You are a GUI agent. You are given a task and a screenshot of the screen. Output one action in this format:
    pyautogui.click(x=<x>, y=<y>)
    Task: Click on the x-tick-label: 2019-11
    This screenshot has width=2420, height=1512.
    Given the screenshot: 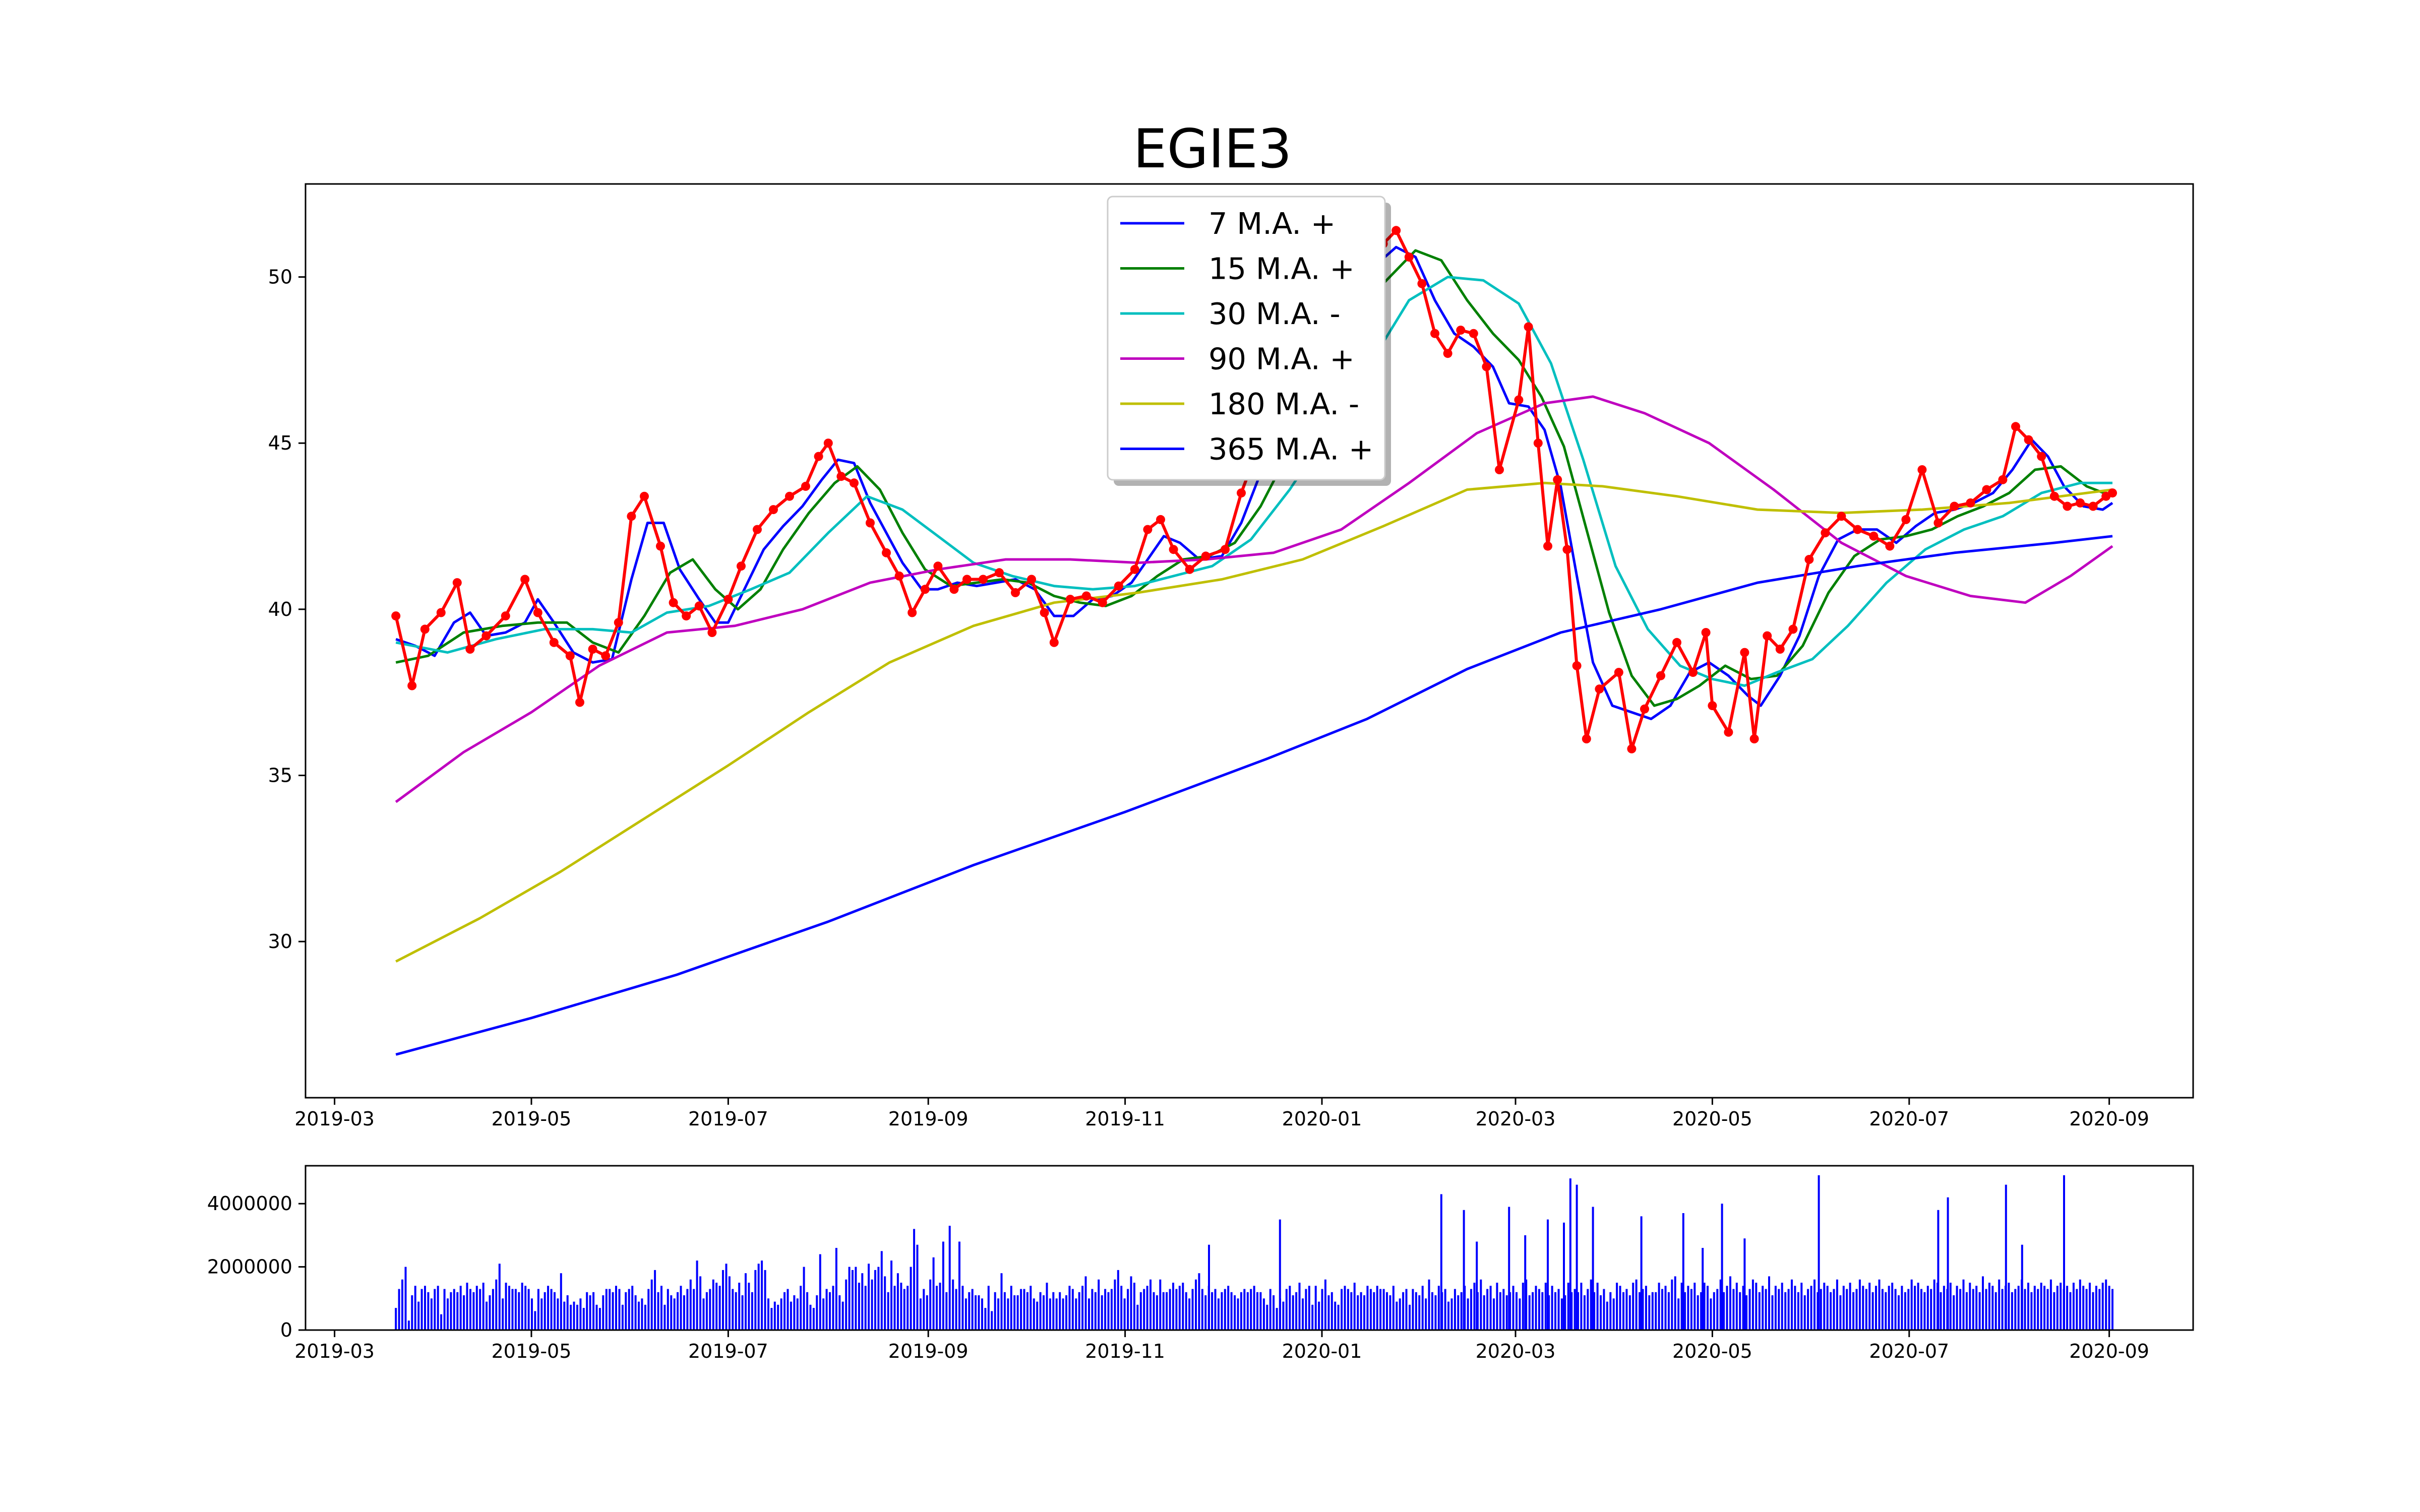 What is the action you would take?
    pyautogui.click(x=1125, y=1119)
    